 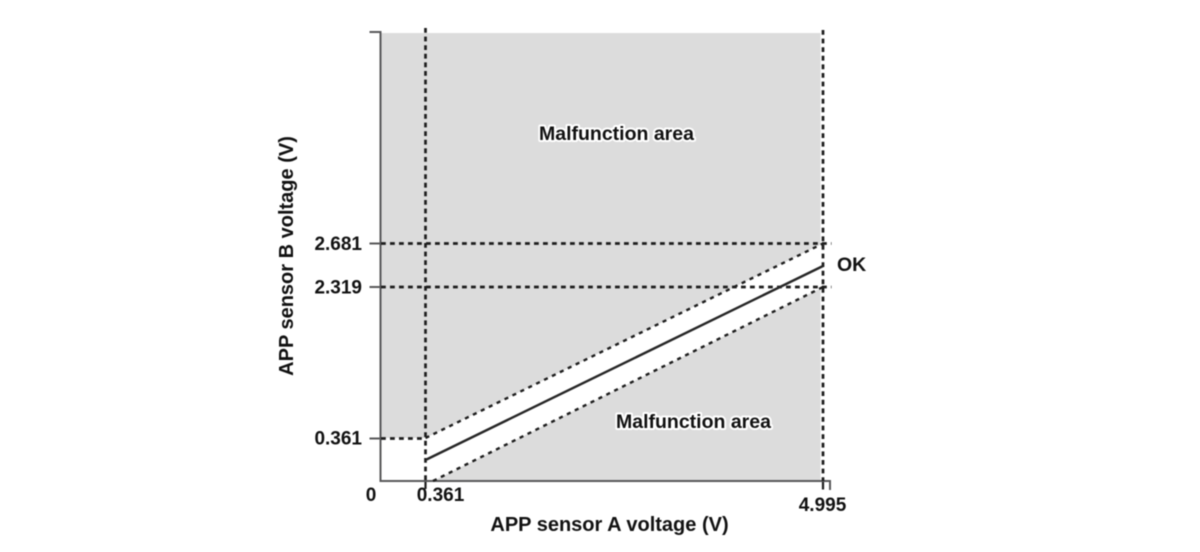 I want to click on svg-text: OK, so click(x=851, y=265).